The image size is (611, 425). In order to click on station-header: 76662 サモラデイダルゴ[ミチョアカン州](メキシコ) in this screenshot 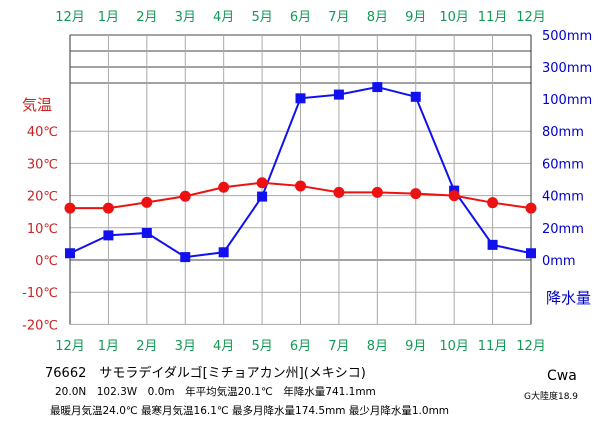, I will do `click(205, 373)`.